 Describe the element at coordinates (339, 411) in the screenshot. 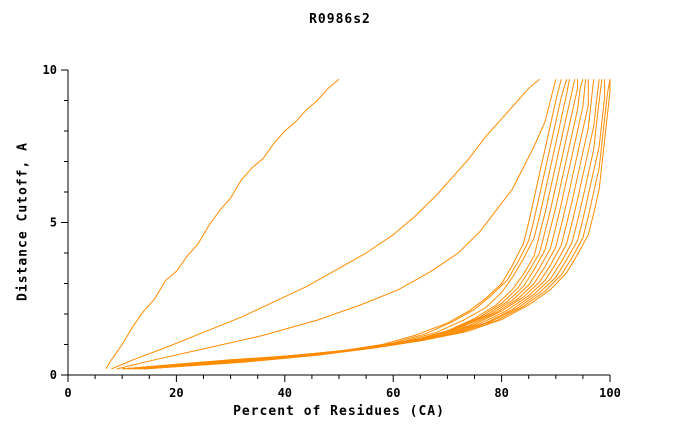

I see `x-axis-label: Percent of Residues (CA)` at that location.